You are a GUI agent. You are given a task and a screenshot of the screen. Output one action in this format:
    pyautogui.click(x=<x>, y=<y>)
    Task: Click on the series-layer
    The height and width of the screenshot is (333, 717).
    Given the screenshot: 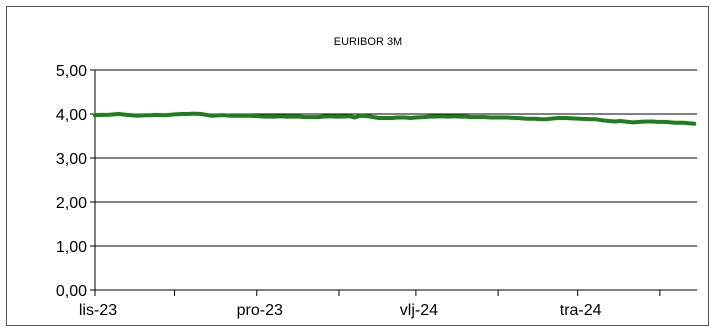 What is the action you would take?
    pyautogui.click(x=395, y=118)
    